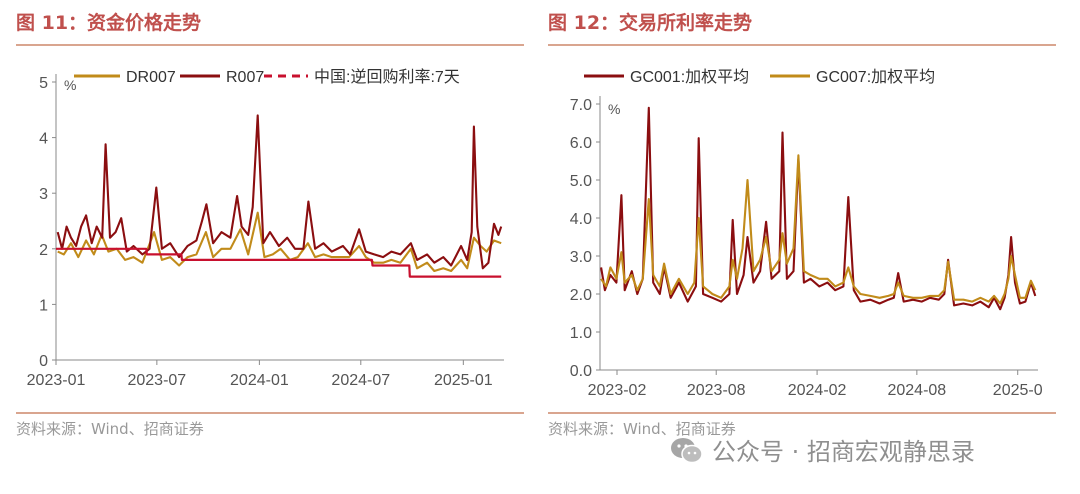 The height and width of the screenshot is (494, 1080). I want to click on x-tick-label: 2023-08, so click(716, 390).